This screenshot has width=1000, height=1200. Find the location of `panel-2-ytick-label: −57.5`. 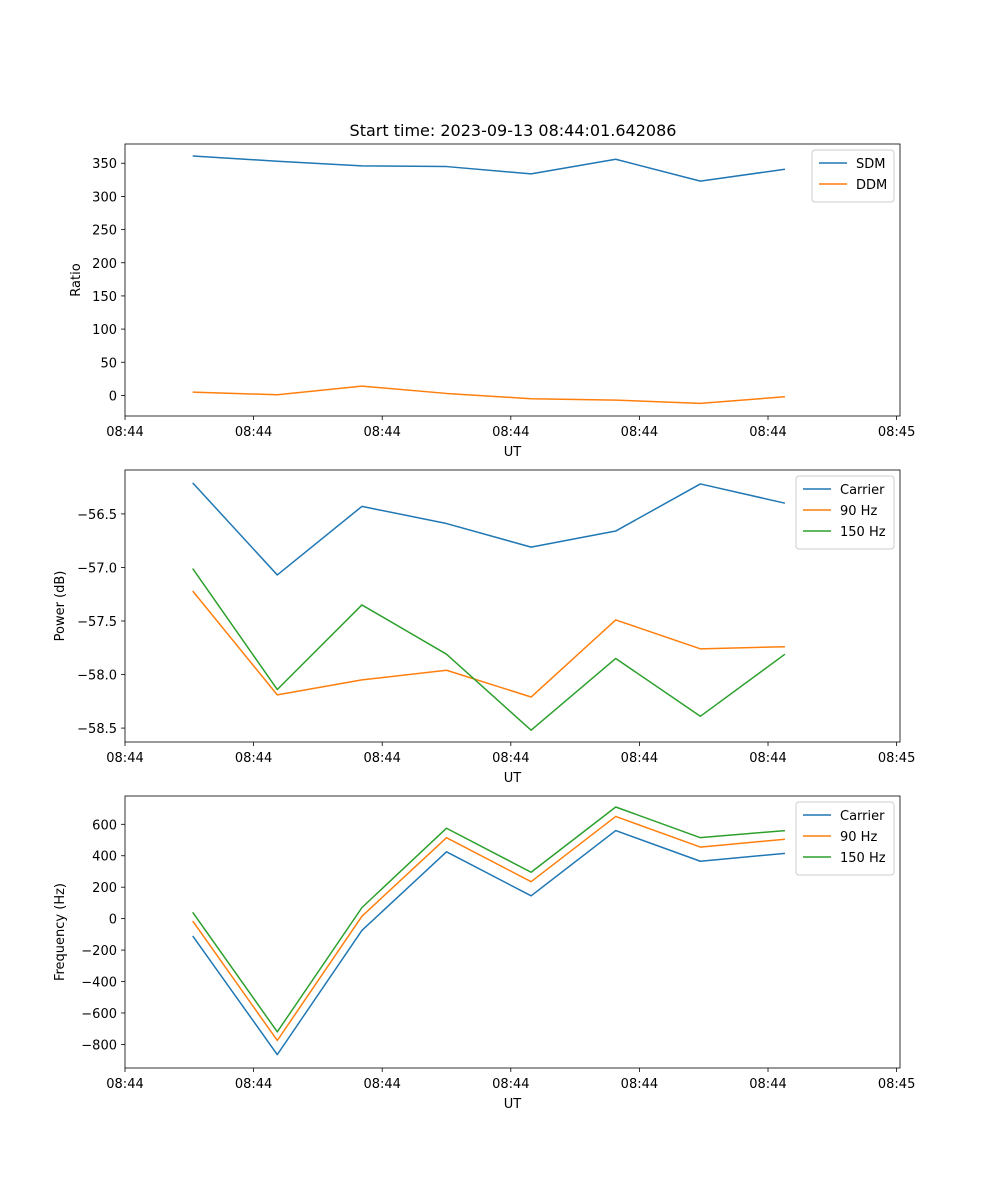

panel-2-ytick-label: −57.5 is located at coordinates (97, 622).